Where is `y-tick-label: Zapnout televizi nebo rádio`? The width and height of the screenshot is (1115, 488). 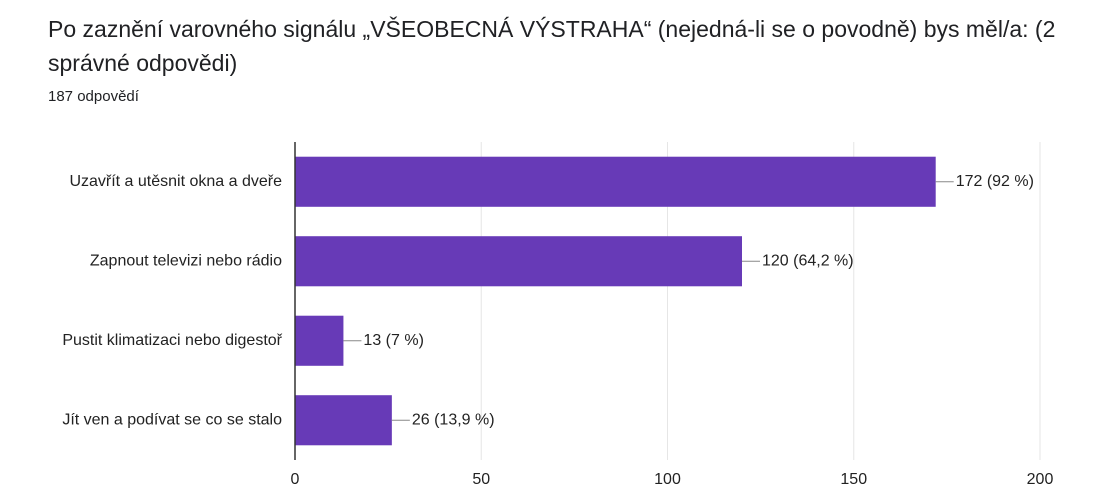 y-tick-label: Zapnout televizi nebo rádio is located at coordinates (186, 260).